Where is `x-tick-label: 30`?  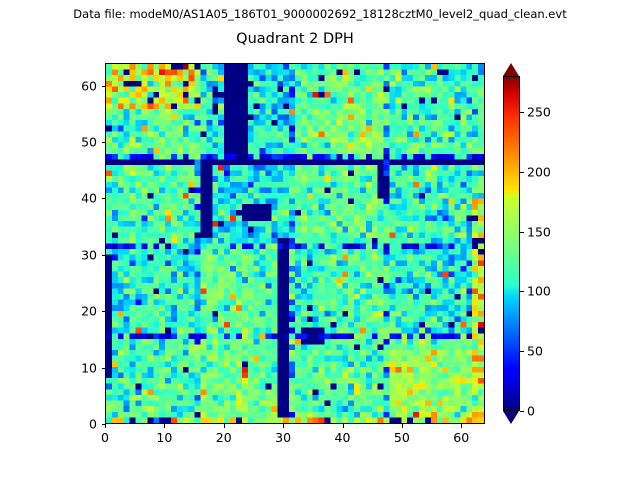 x-tick-label: 30 is located at coordinates (283, 437).